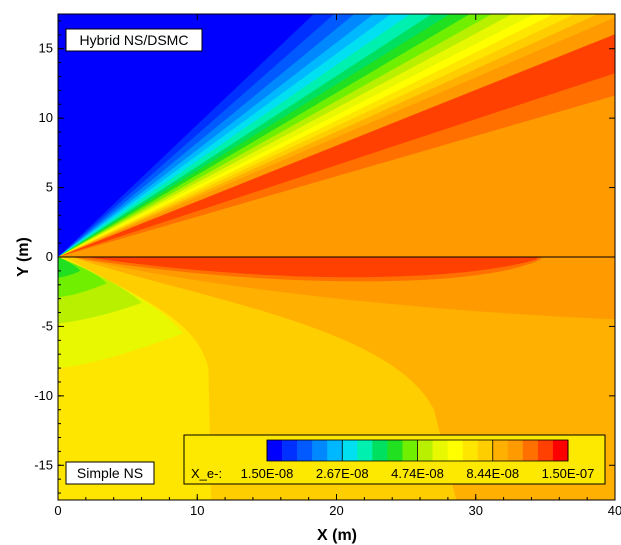 Image resolution: width=621 pixels, height=545 pixels. What do you see at coordinates (267, 473) in the screenshot?
I see `colorbar-tick-label: 1.50E-08` at bounding box center [267, 473].